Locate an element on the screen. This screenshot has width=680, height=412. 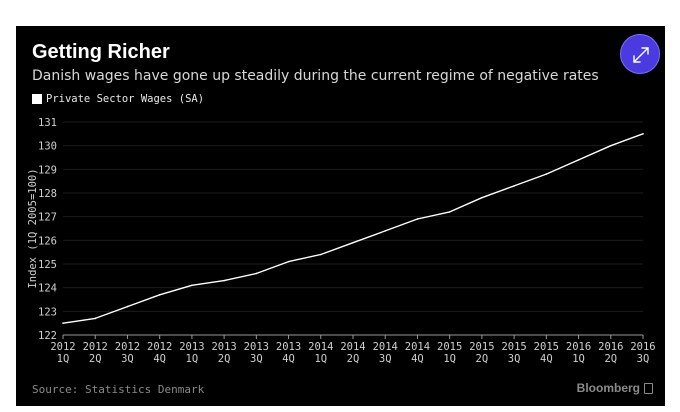
expand-arrows-icon is located at coordinates (641, 55).